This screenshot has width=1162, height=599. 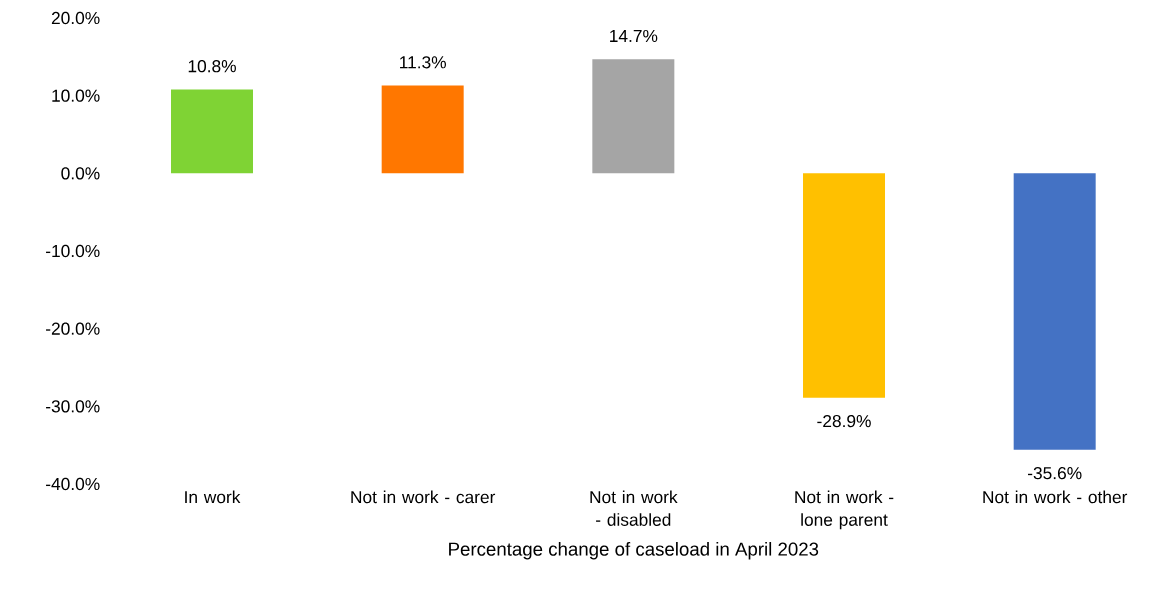 What do you see at coordinates (1054, 473) in the screenshot?
I see `data-label: -35.6%` at bounding box center [1054, 473].